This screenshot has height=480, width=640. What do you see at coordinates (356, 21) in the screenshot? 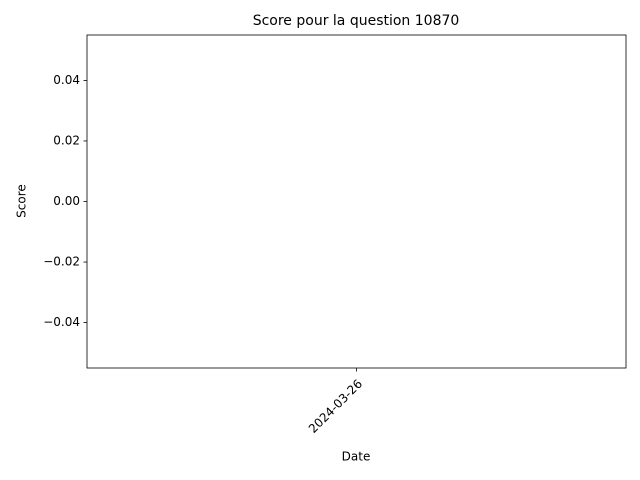
I see `chart-title: Score pour la question 10870` at bounding box center [356, 21].